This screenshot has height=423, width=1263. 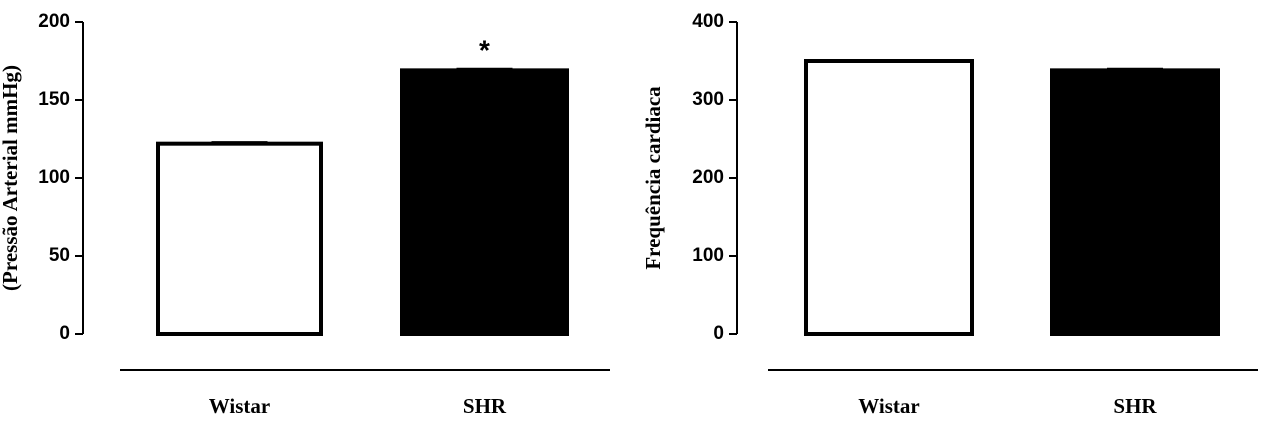 I want to click on y-axis-label: (Pressão Arterial mmHg), so click(x=11, y=178).